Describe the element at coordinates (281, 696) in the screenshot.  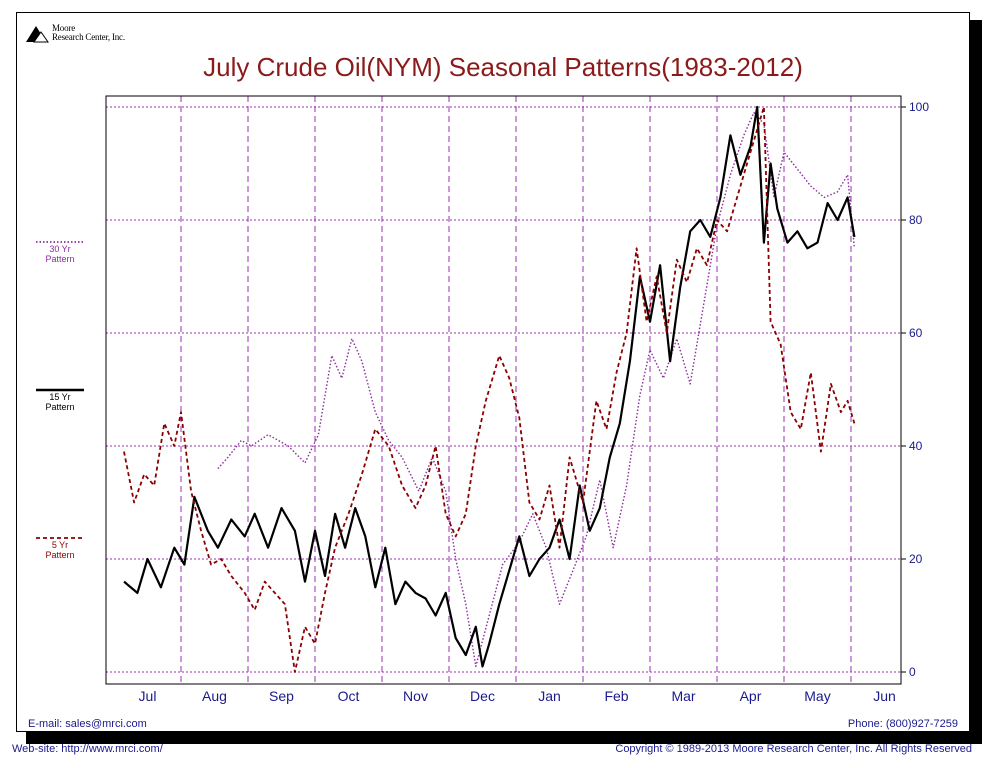
I see `x-tick-label: Sep` at that location.